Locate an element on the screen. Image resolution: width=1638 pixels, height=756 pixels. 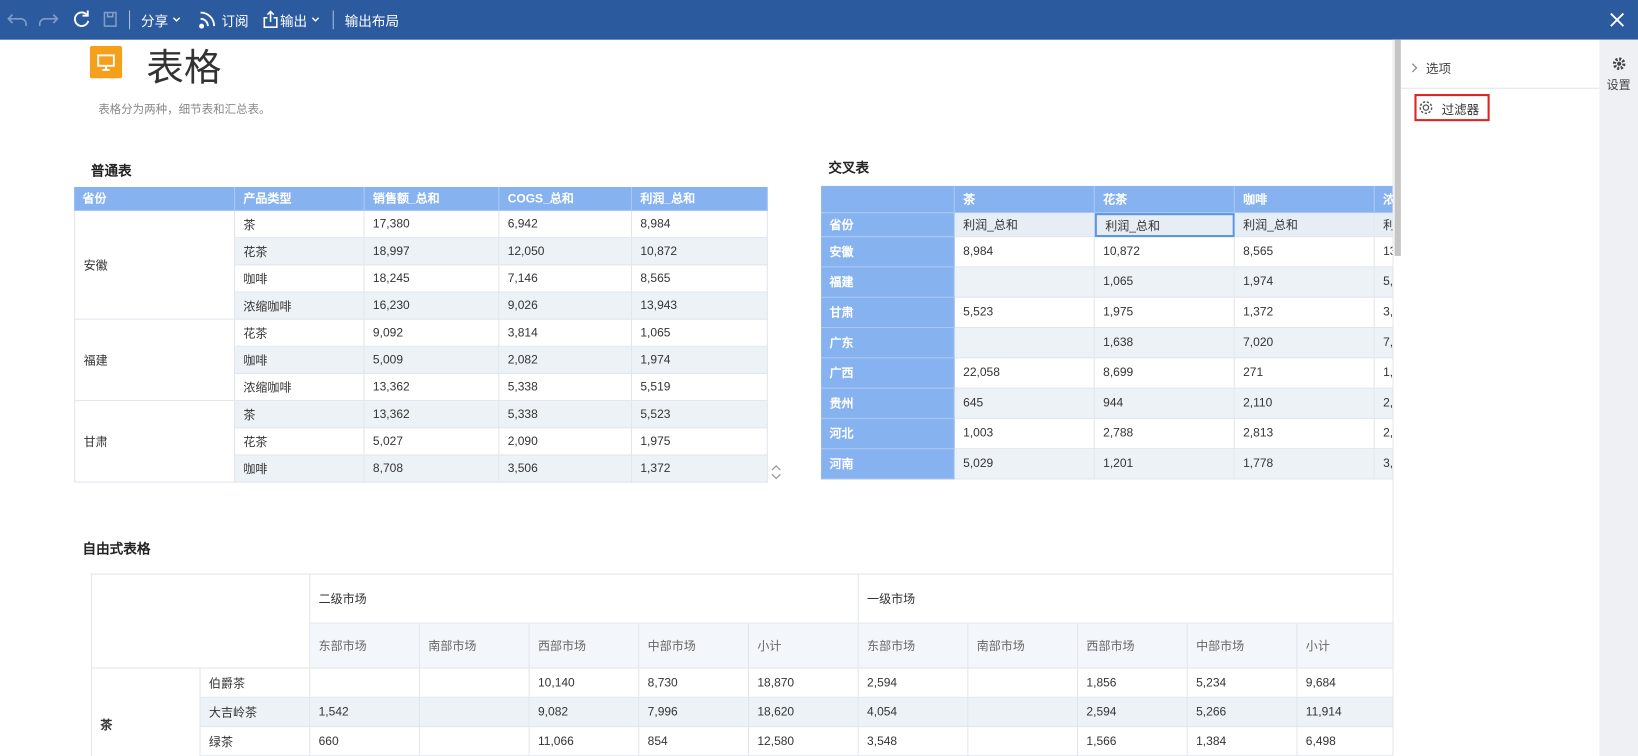
section-title: 普通表 is located at coordinates (111, 170).